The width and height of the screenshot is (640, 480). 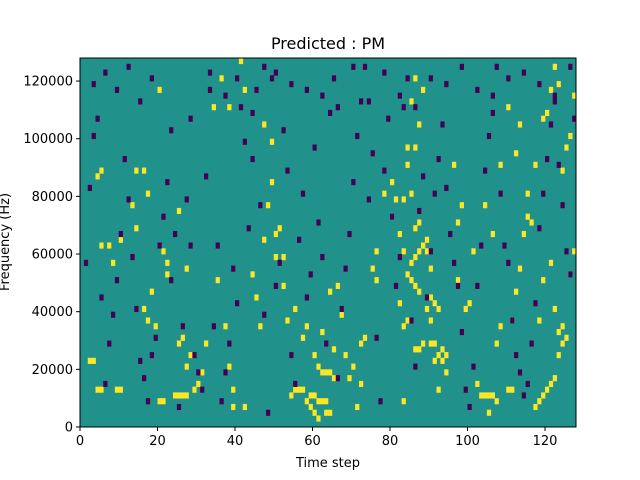 What do you see at coordinates (316, 438) in the screenshot?
I see `x-axis-ticks: 0 20 40 60 80 100 120` at bounding box center [316, 438].